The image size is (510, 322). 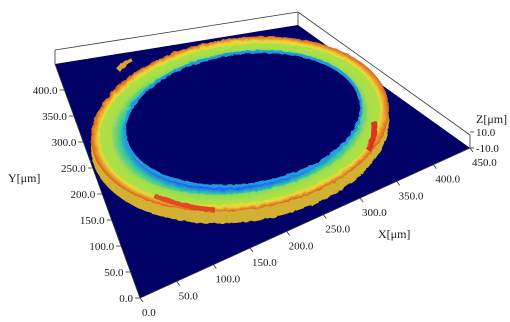 What do you see at coordinates (45, 91) in the screenshot?
I see `y-tick-8-label: 400.0` at bounding box center [45, 91].